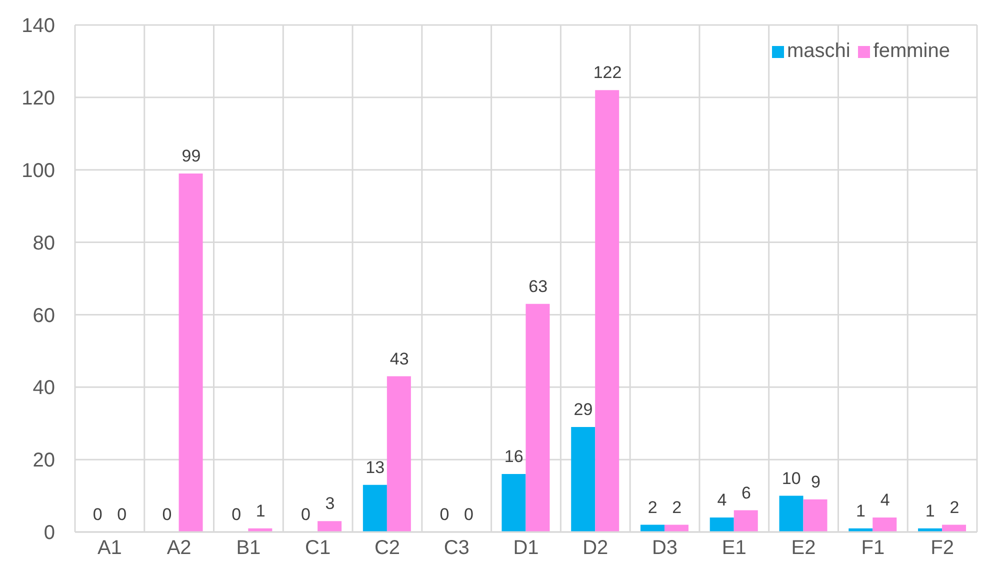 The width and height of the screenshot is (985, 577). I want to click on y-tick-label: 100, so click(38, 171).